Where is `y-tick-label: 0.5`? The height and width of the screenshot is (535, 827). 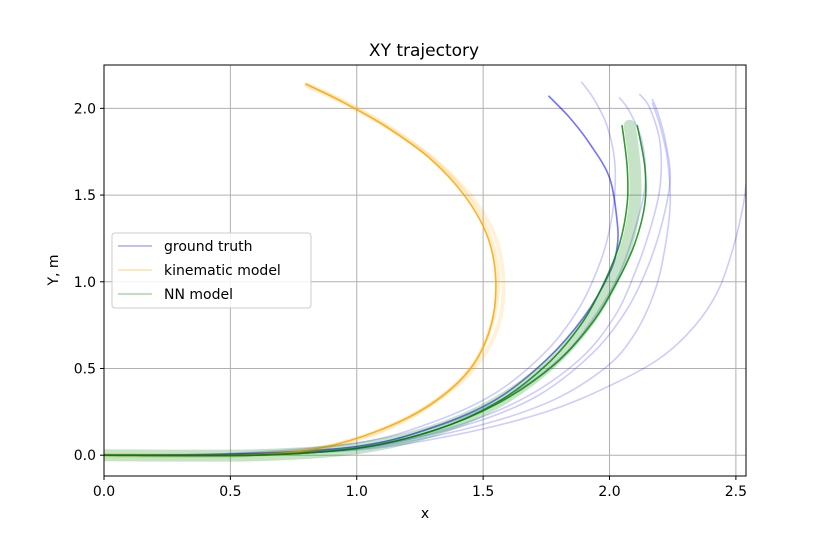 y-tick-label: 0.5 is located at coordinates (85, 369).